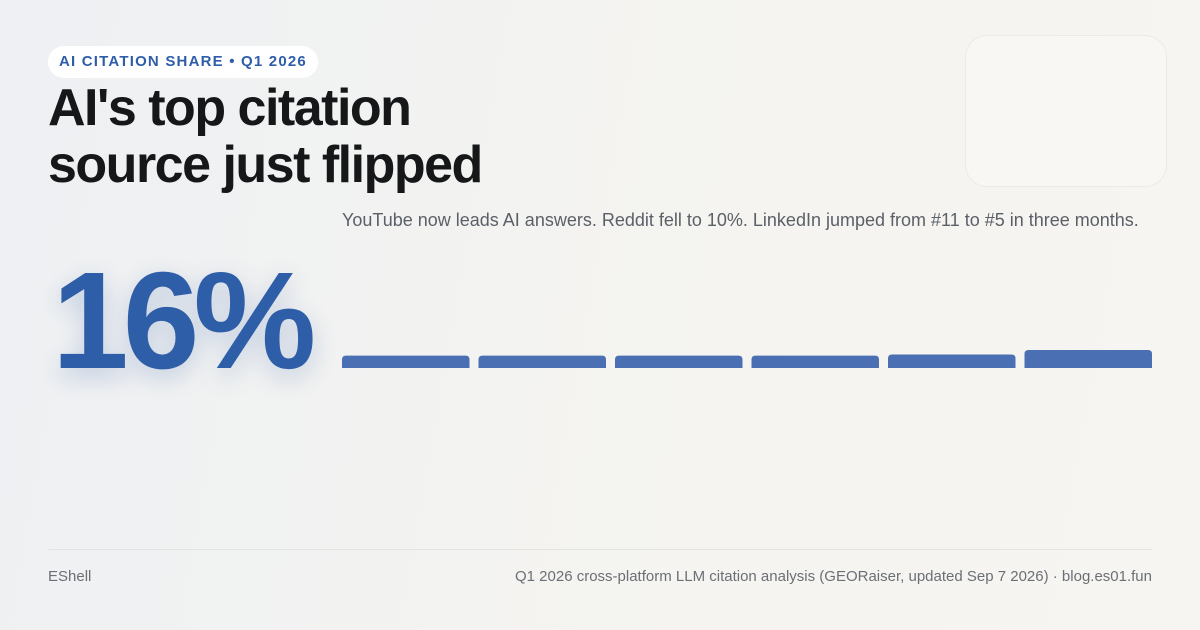 This screenshot has height=630, width=1200. I want to click on divider, so click(600, 549).